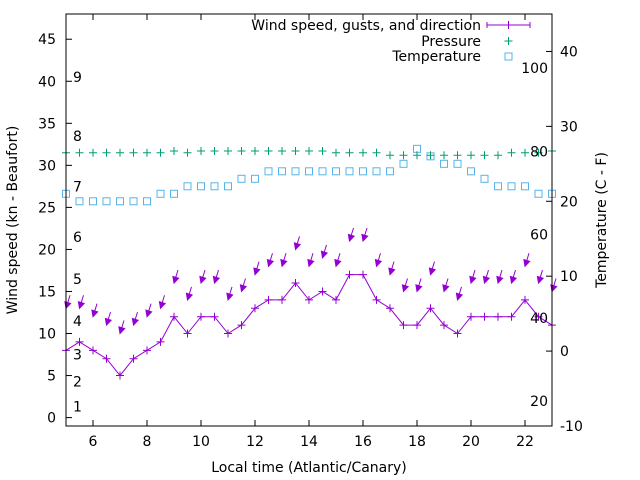 This screenshot has width=640, height=480. What do you see at coordinates (47, 292) in the screenshot?
I see `y-tick-label: 15` at bounding box center [47, 292].